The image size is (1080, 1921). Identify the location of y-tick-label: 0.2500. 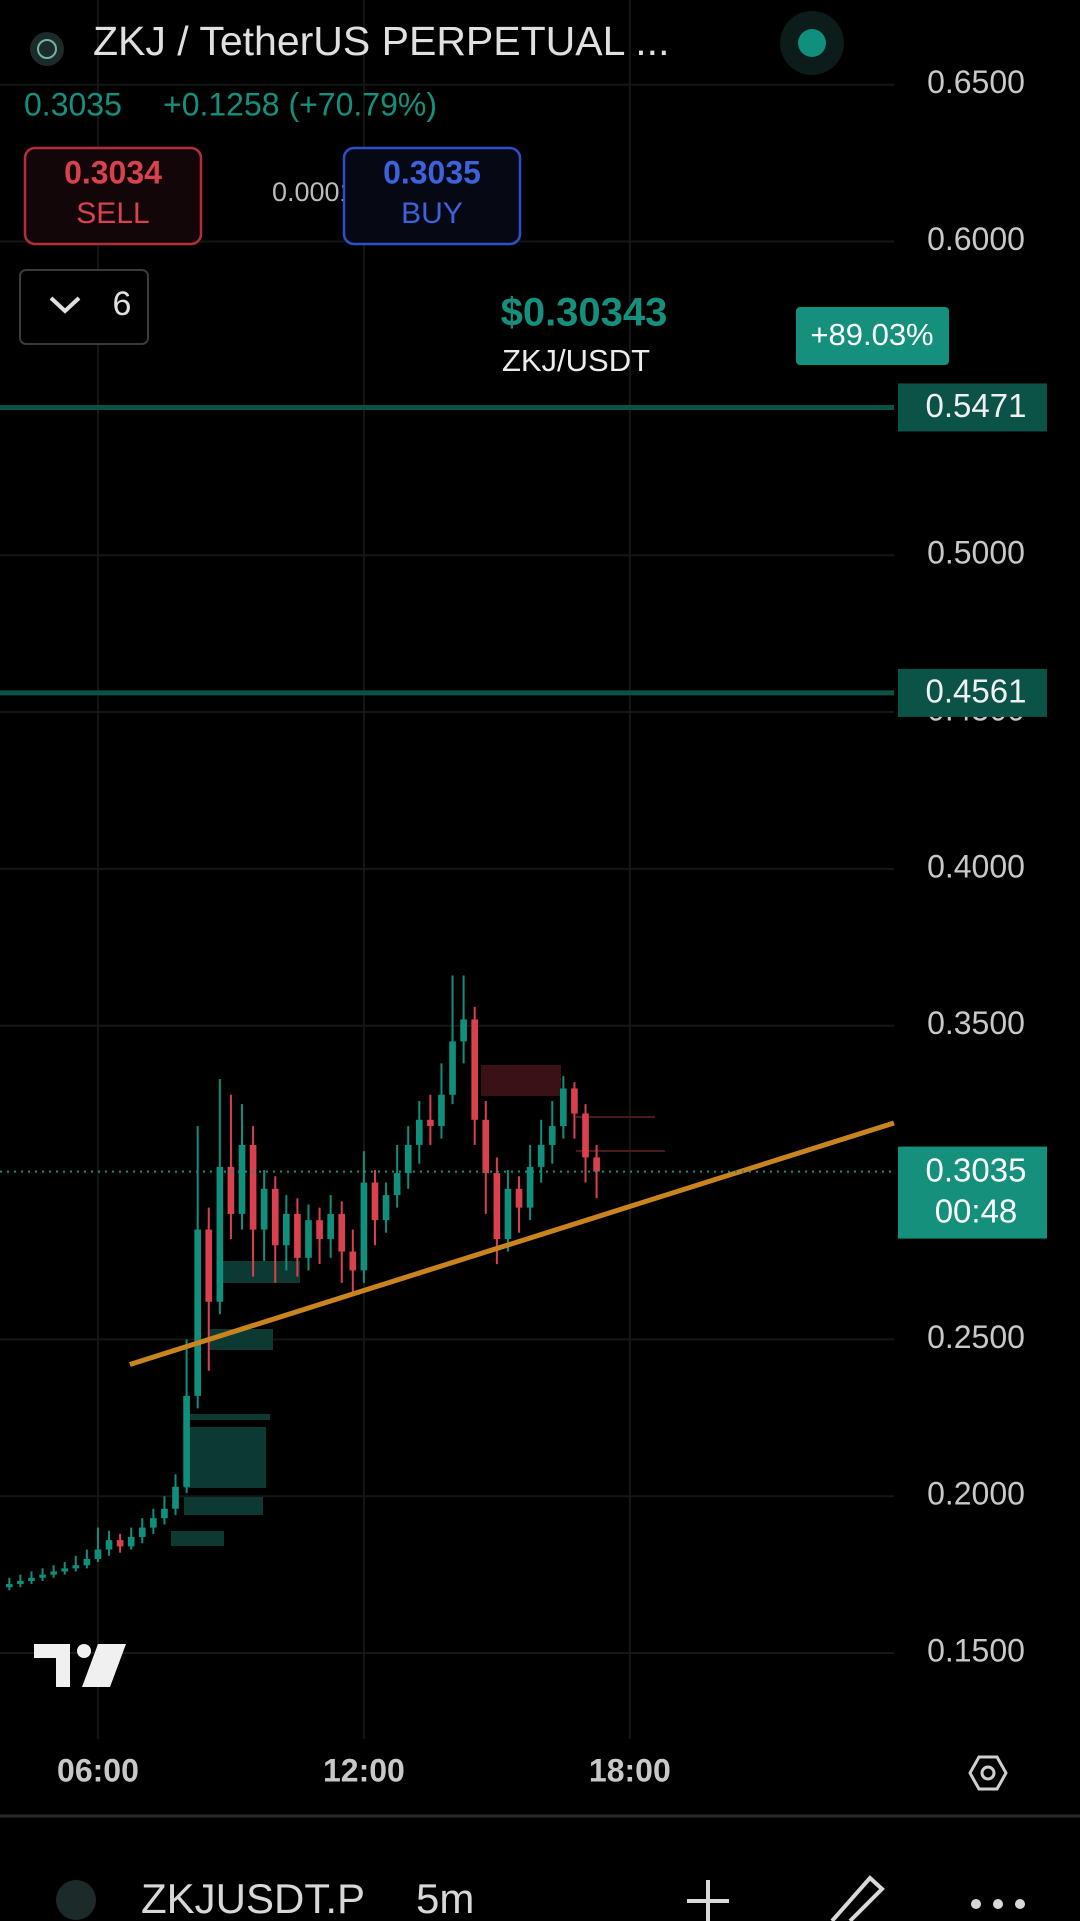
(976, 1337).